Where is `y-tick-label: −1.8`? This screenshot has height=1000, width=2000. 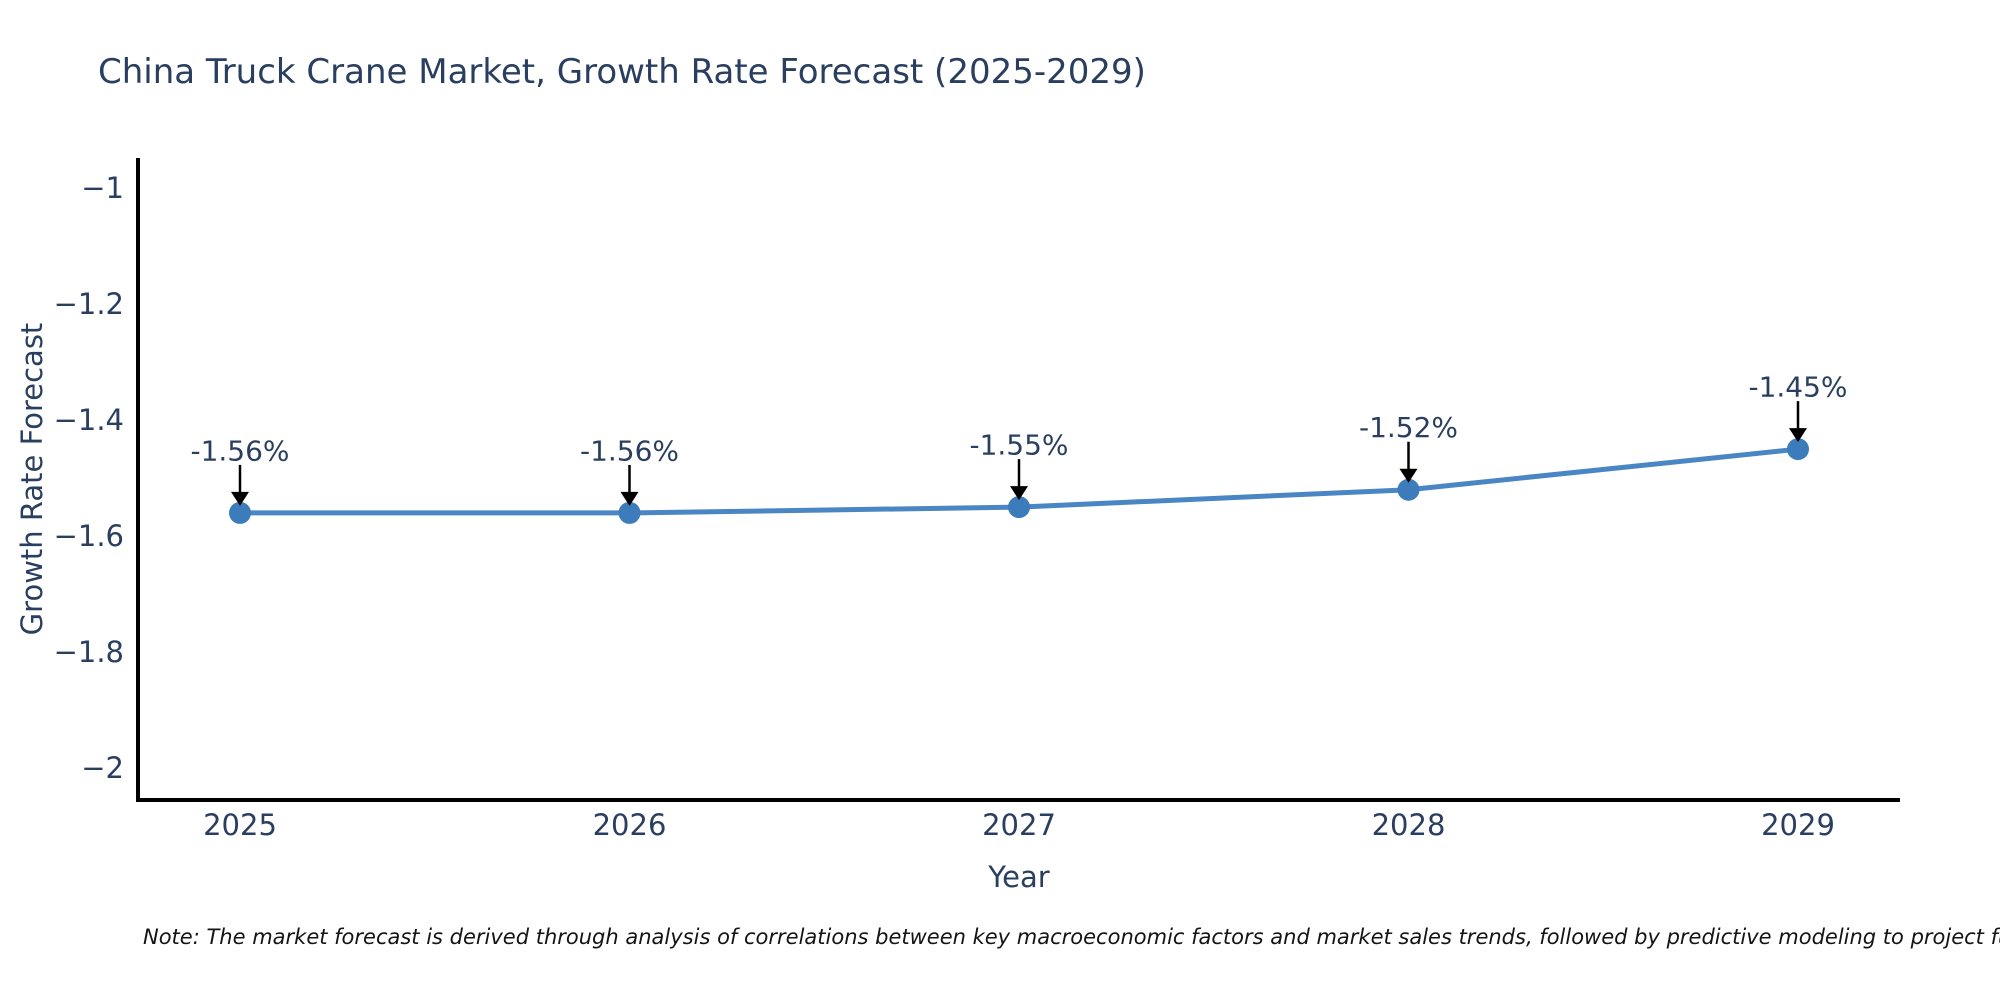 y-tick-label: −1.8 is located at coordinates (89, 652).